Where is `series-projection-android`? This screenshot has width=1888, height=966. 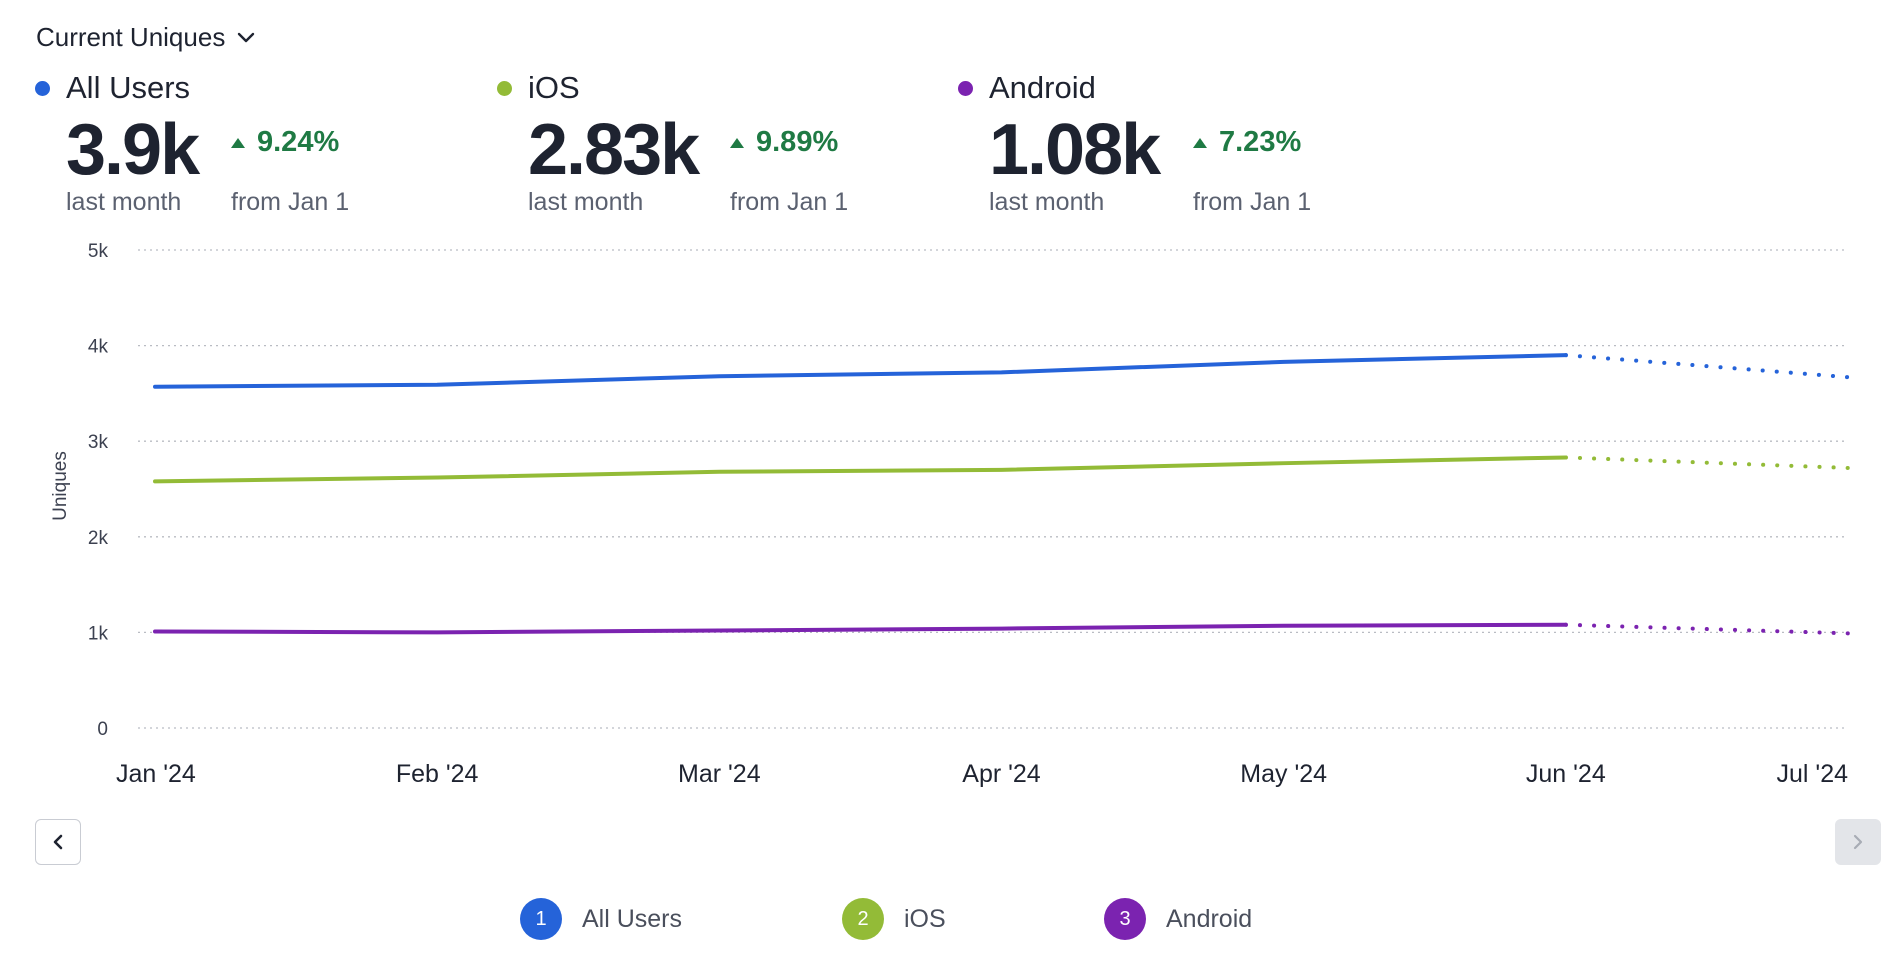
series-projection-android is located at coordinates (1706, 629).